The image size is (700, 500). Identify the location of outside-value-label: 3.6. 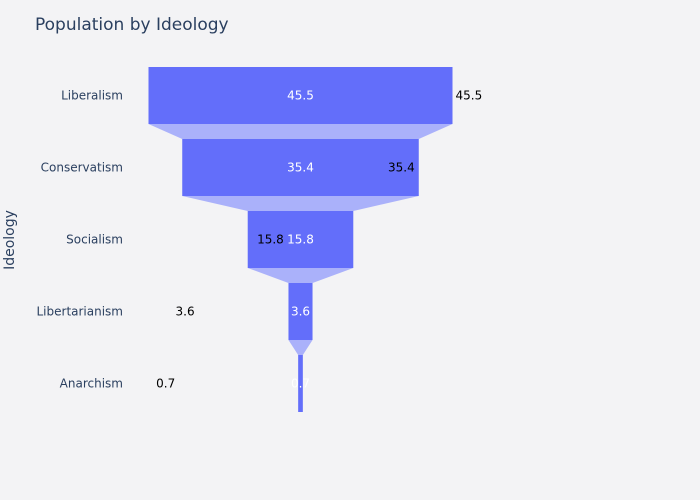
(185, 312).